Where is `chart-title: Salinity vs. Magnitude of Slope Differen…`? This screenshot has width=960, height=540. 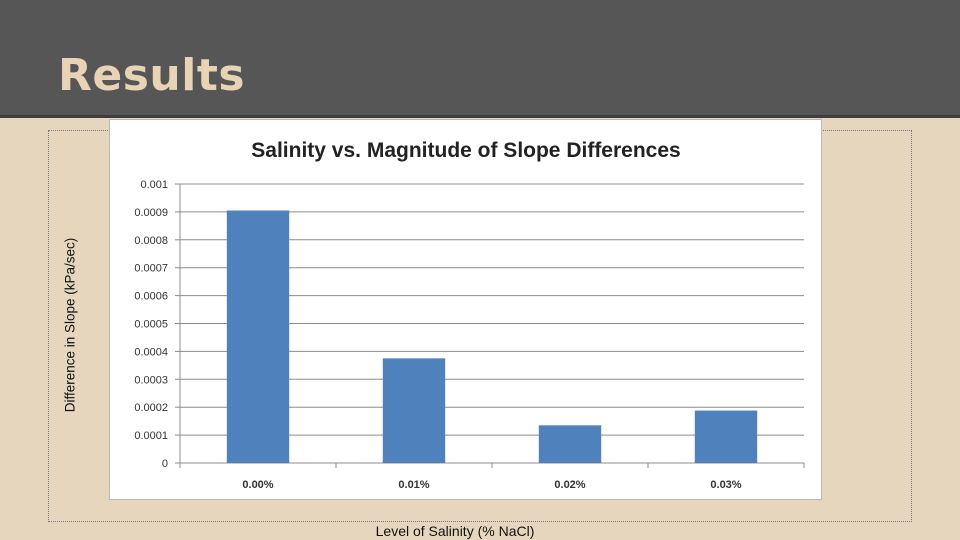 chart-title: Salinity vs. Magnitude of Slope Differen… is located at coordinates (465, 150).